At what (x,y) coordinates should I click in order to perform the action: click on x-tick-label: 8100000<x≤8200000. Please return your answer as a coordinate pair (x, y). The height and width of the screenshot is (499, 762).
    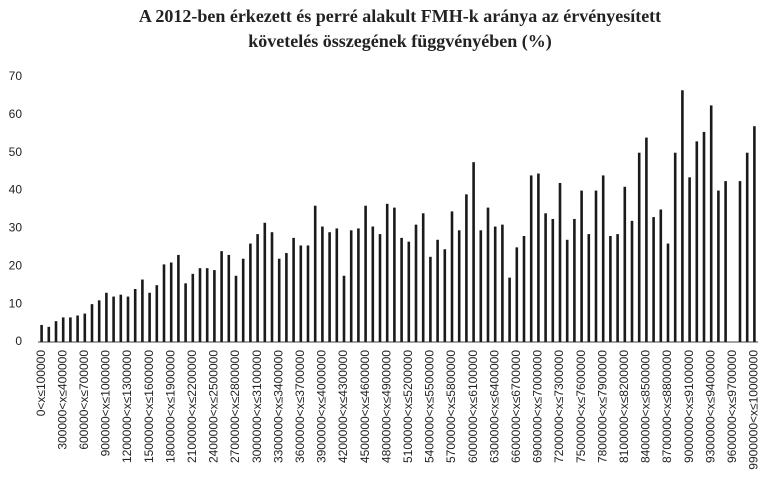
    Looking at the image, I should click on (624, 406).